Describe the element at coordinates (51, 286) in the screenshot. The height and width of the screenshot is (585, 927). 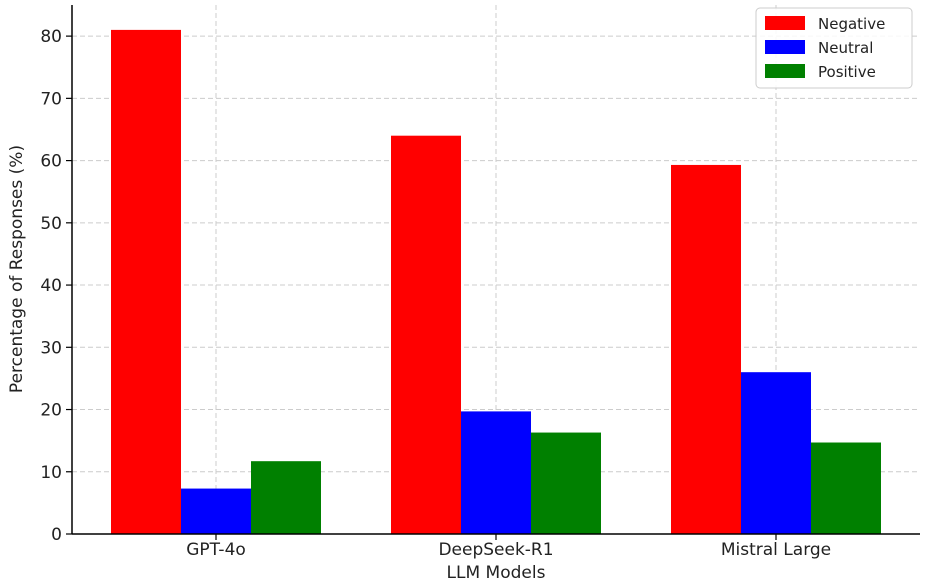
I see `y-tick-label: 40` at that location.